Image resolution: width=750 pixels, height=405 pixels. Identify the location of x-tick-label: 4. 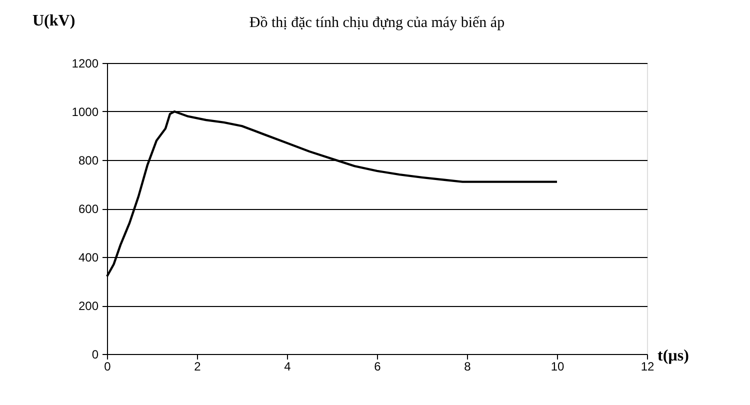
(288, 367).